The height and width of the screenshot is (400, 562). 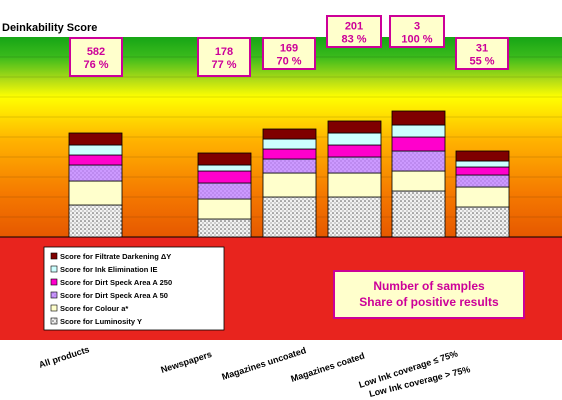 I want to click on bar-segment-c5-s1, so click(x=482, y=197).